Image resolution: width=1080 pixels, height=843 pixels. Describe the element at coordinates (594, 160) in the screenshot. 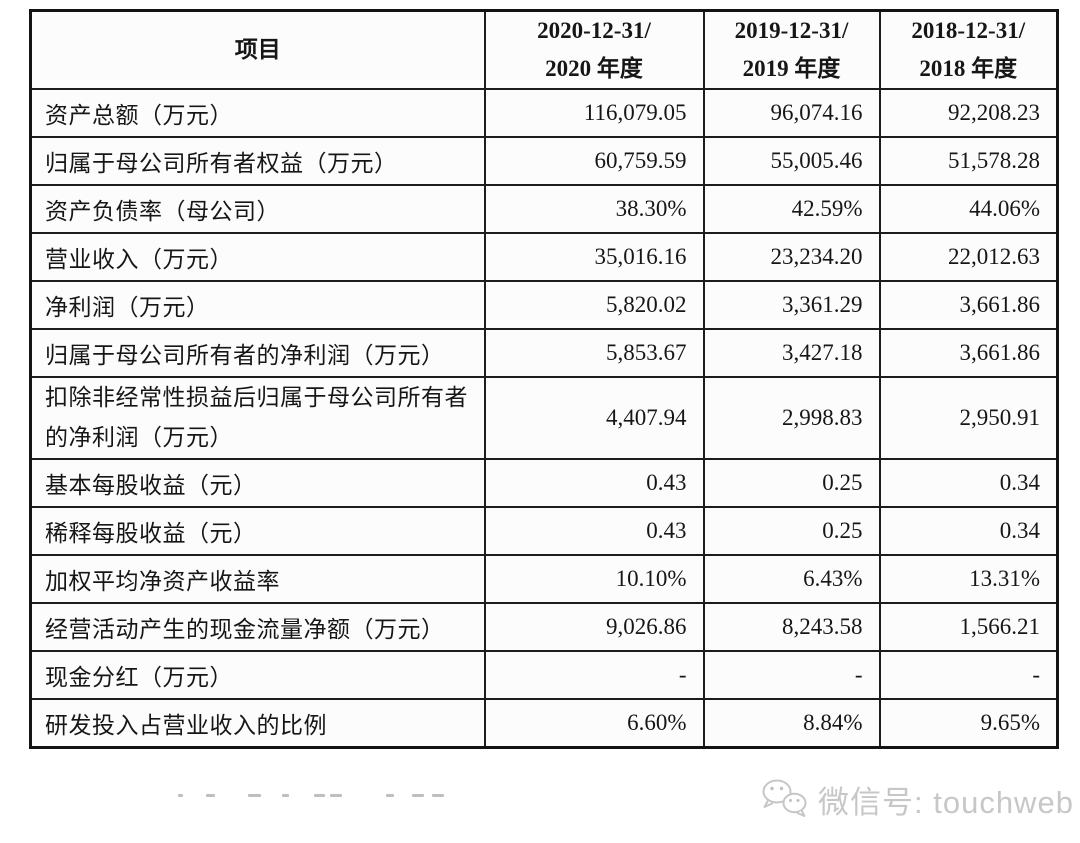

I see `row-value-2020: 60,759.59` at that location.